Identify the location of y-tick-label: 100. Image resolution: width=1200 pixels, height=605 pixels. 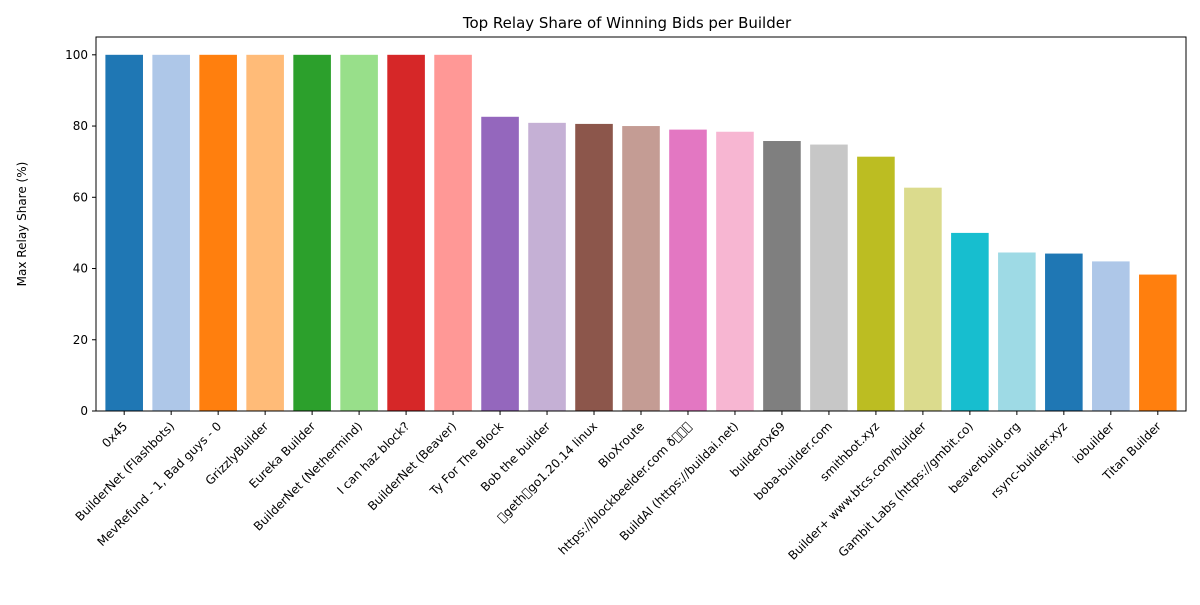
(76, 55).